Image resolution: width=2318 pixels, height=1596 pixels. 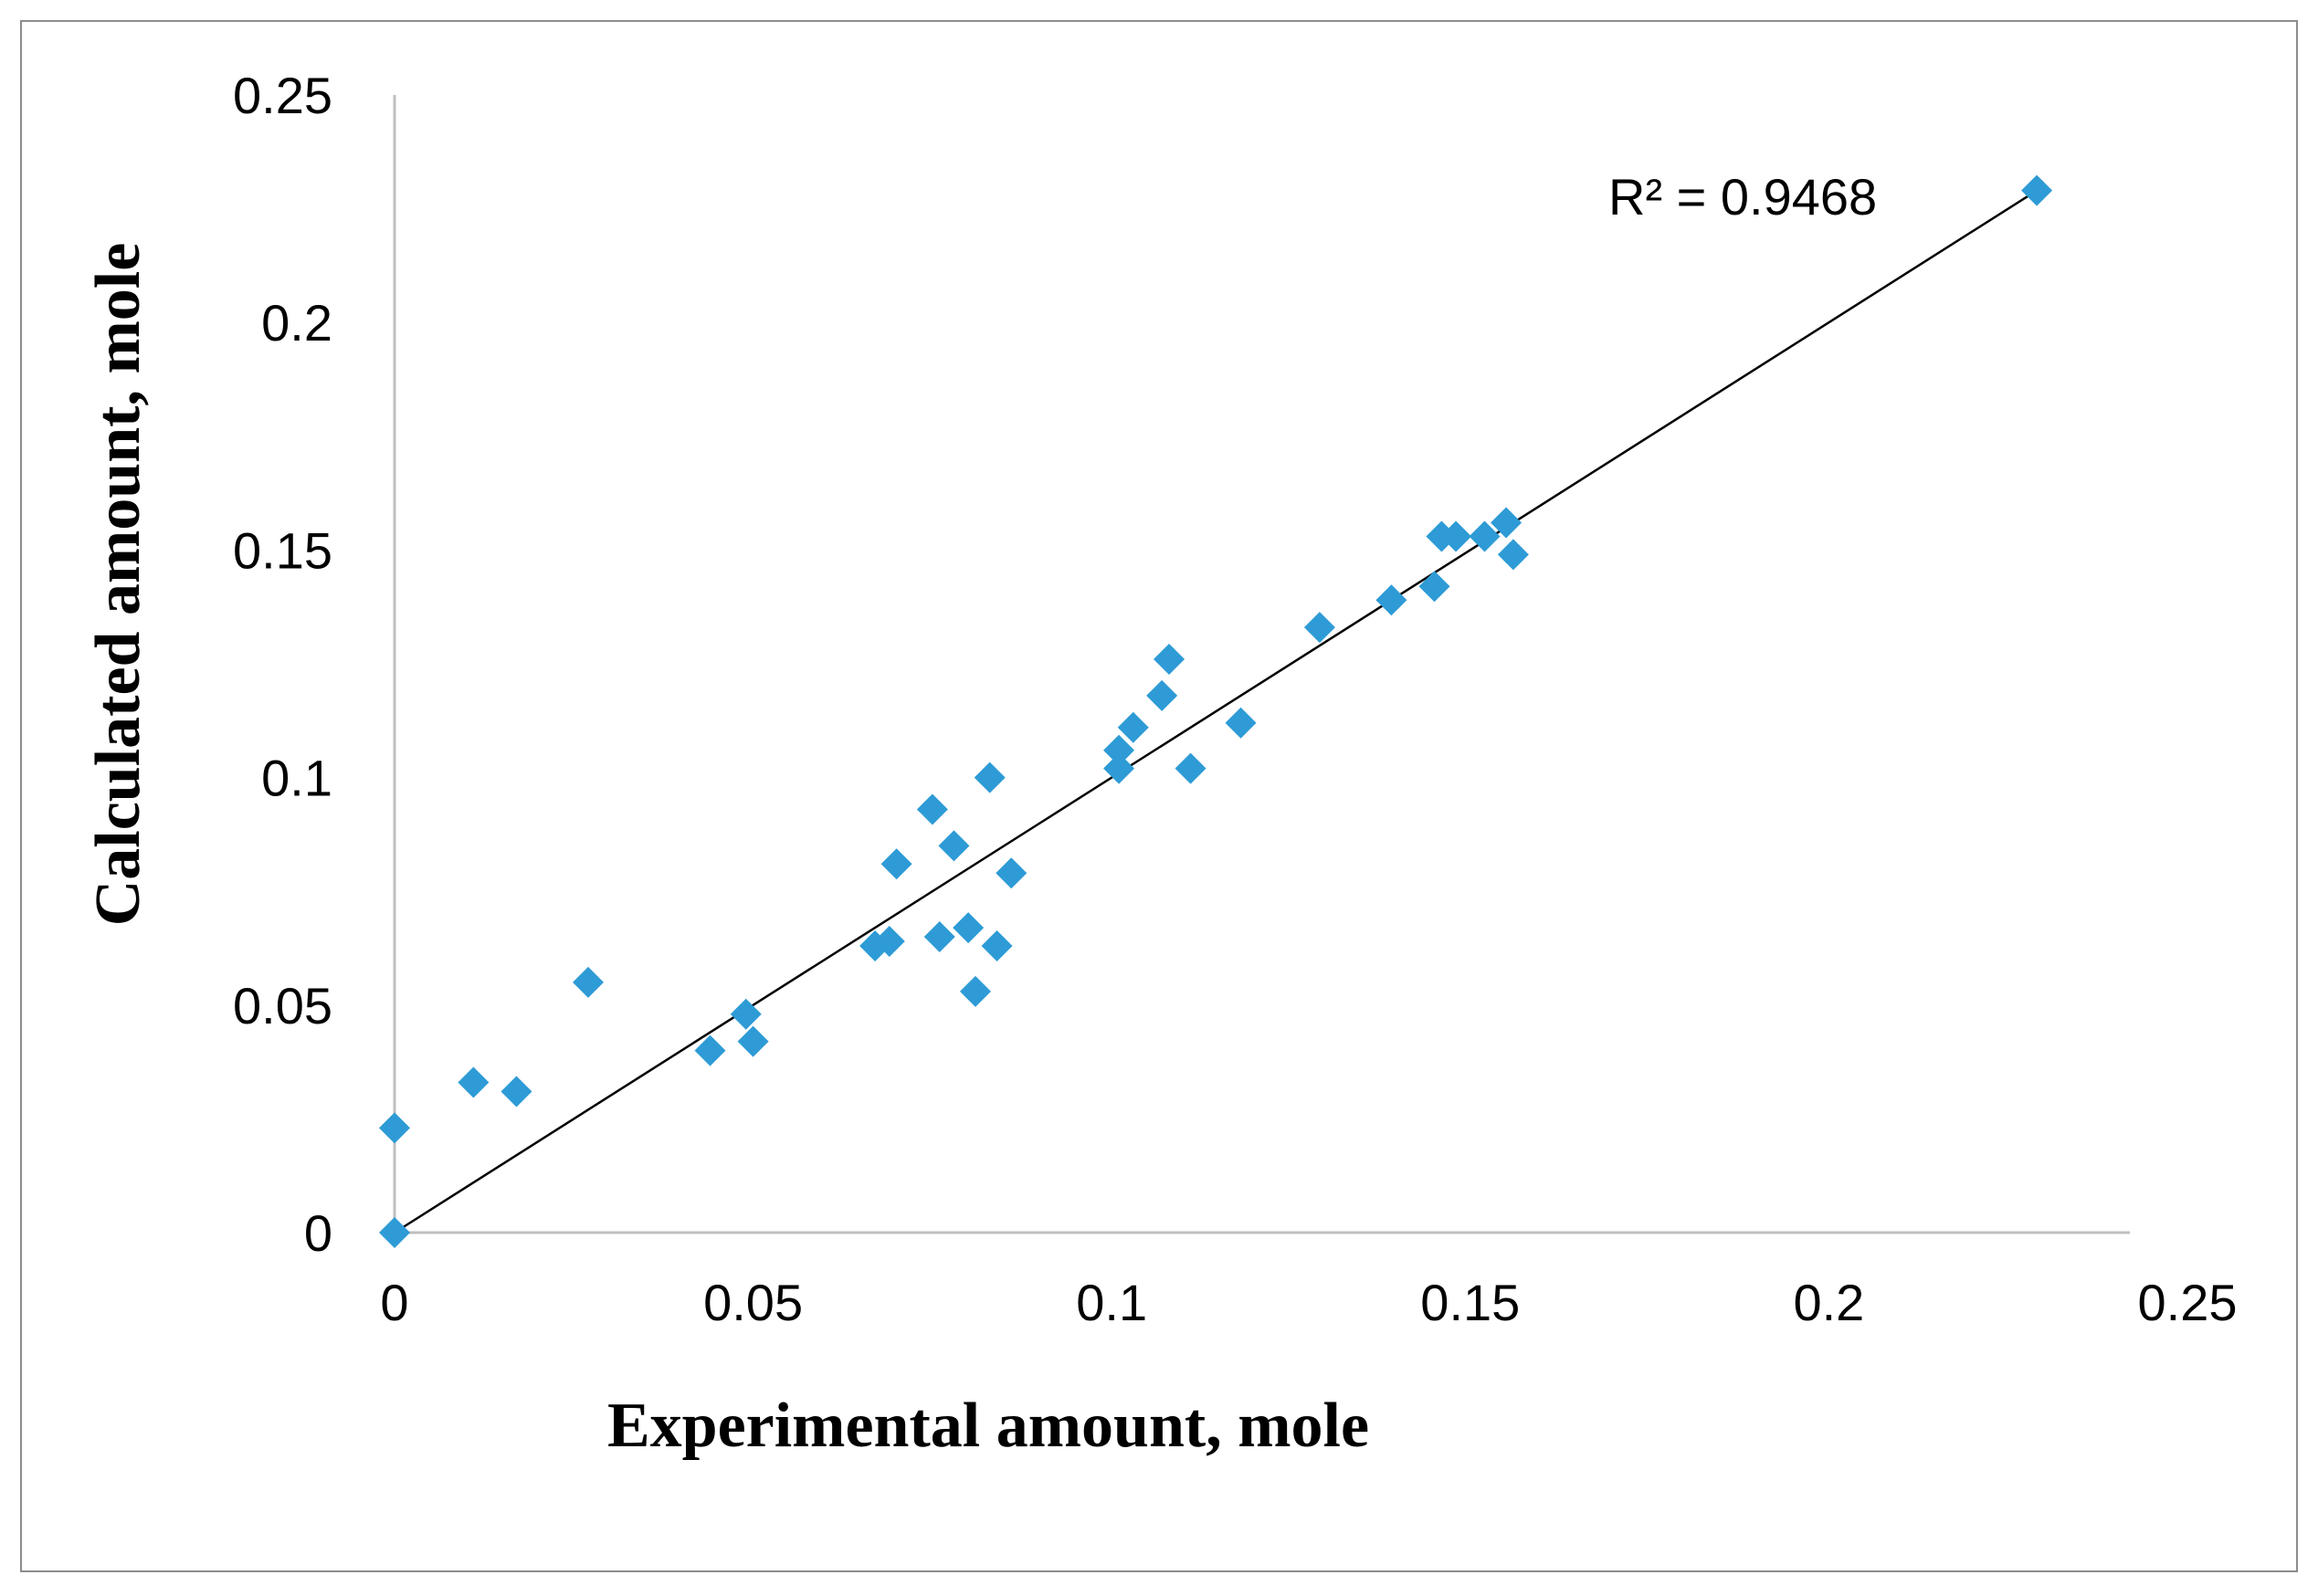 I want to click on y-tick-labels: 0 0.05 0.1 0.15 0.2 0.25, so click(x=282, y=664).